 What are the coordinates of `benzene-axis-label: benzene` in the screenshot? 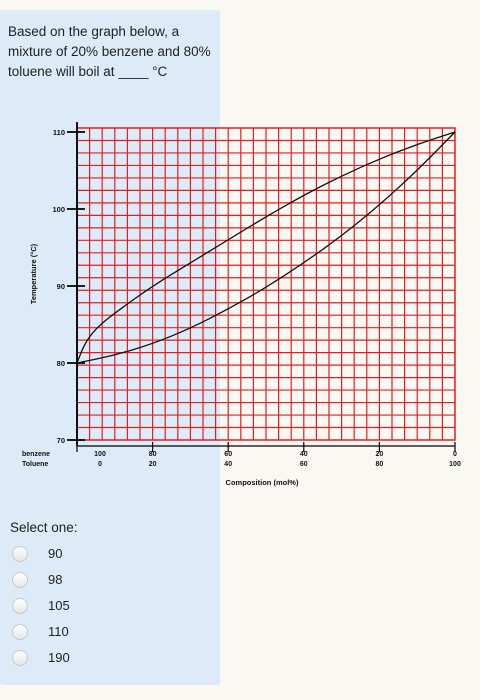 It's located at (36, 454).